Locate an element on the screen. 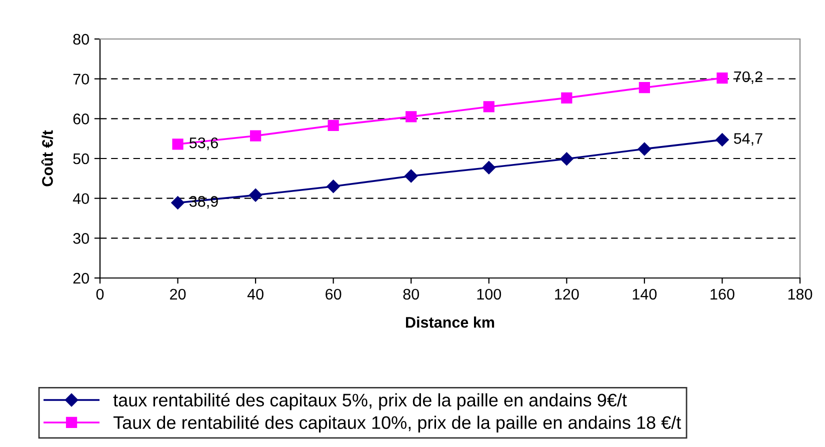  y-tick-label: 70 is located at coordinates (81, 79).